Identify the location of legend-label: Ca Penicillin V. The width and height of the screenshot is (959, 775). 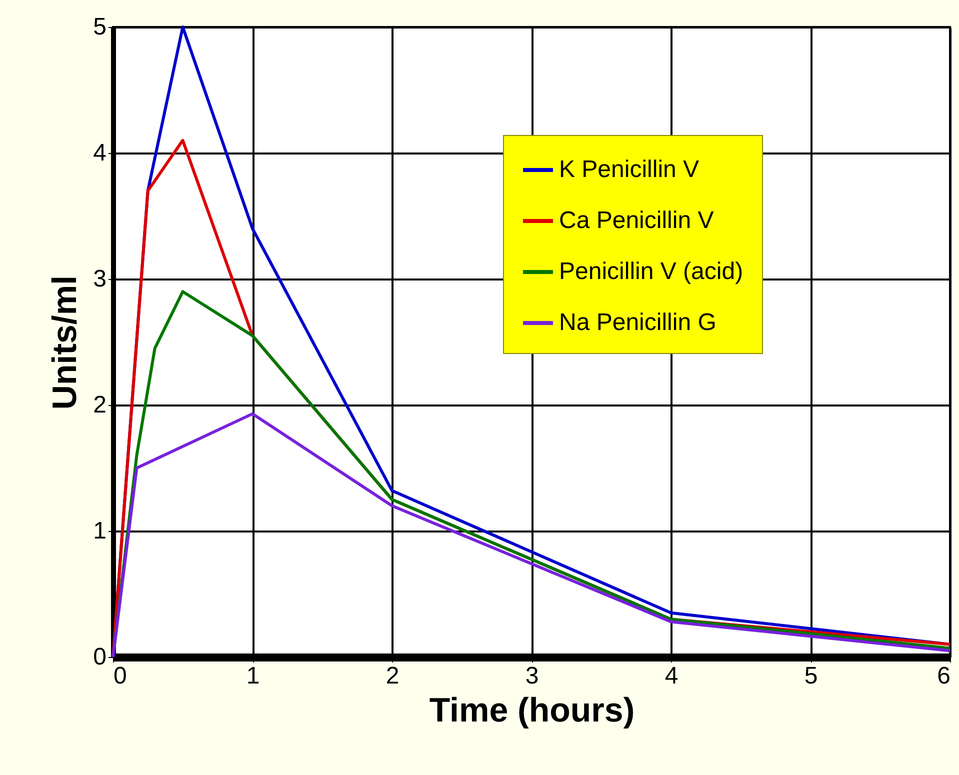
(636, 220).